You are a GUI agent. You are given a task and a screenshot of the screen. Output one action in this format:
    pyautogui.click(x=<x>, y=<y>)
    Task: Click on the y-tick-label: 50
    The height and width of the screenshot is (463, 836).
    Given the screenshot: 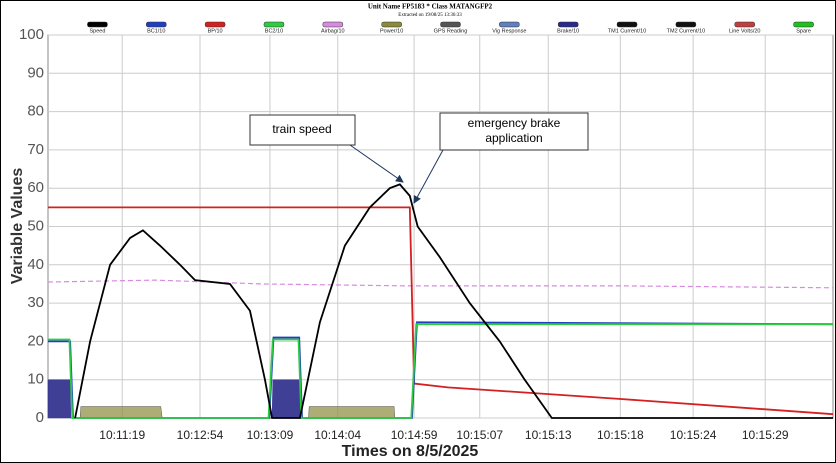 What is the action you would take?
    pyautogui.click(x=35, y=225)
    